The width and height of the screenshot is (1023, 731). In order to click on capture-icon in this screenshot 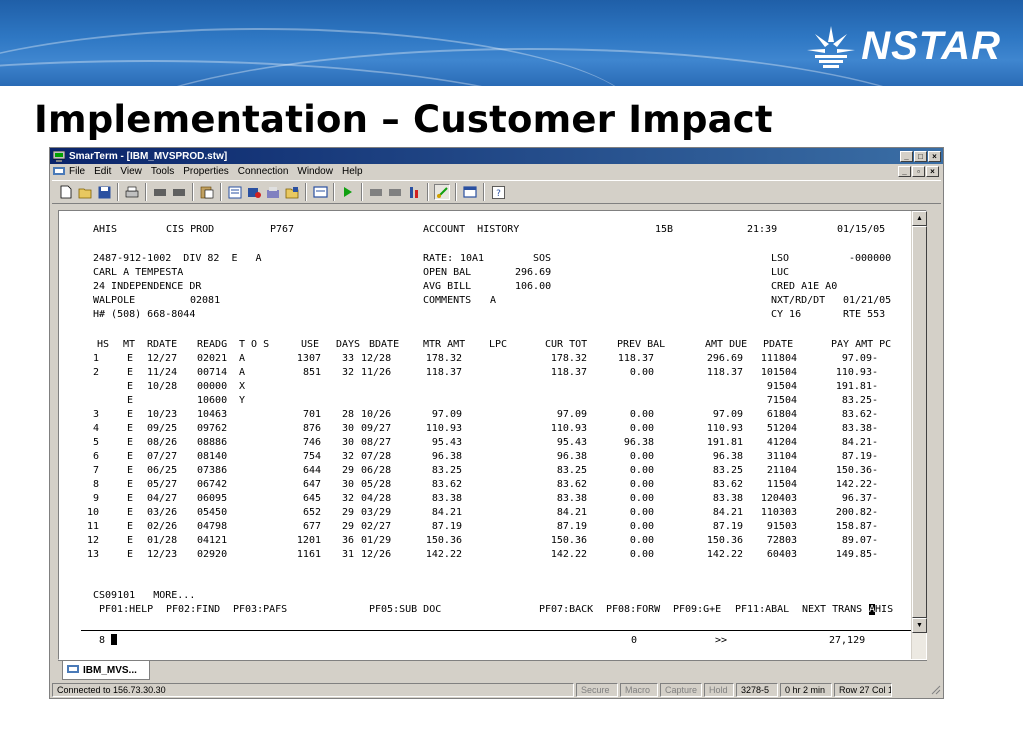, I will do `click(235, 192)`.